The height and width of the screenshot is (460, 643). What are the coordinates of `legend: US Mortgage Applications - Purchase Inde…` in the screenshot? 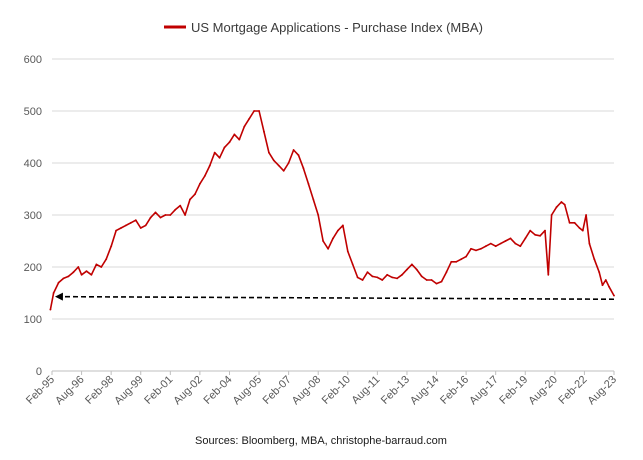 It's located at (323, 27).